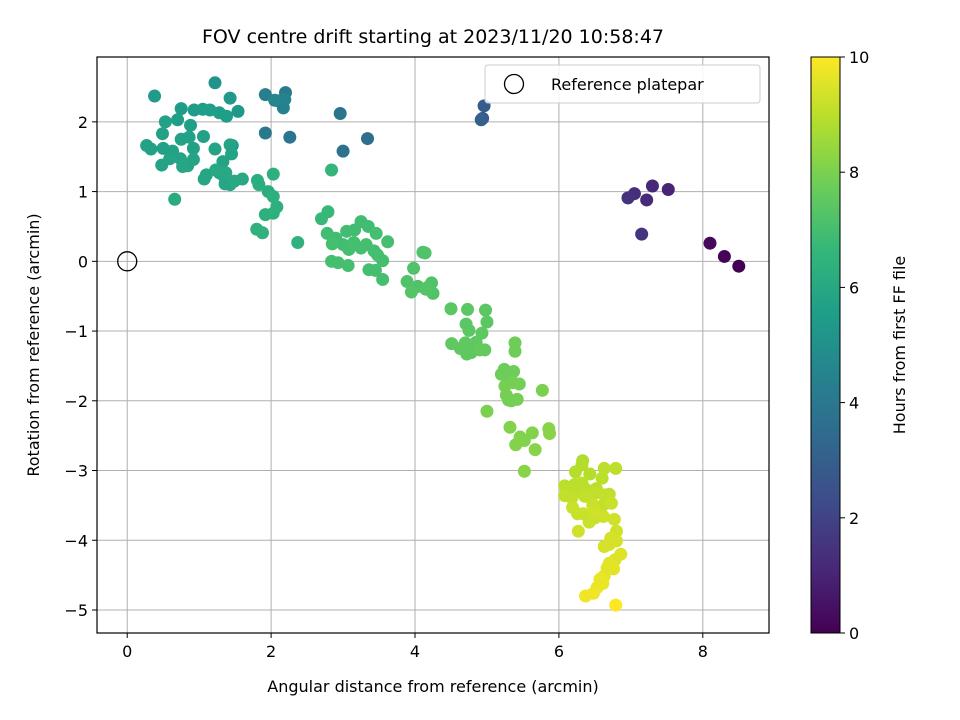  I want to click on legend-marker-reference, so click(514, 84).